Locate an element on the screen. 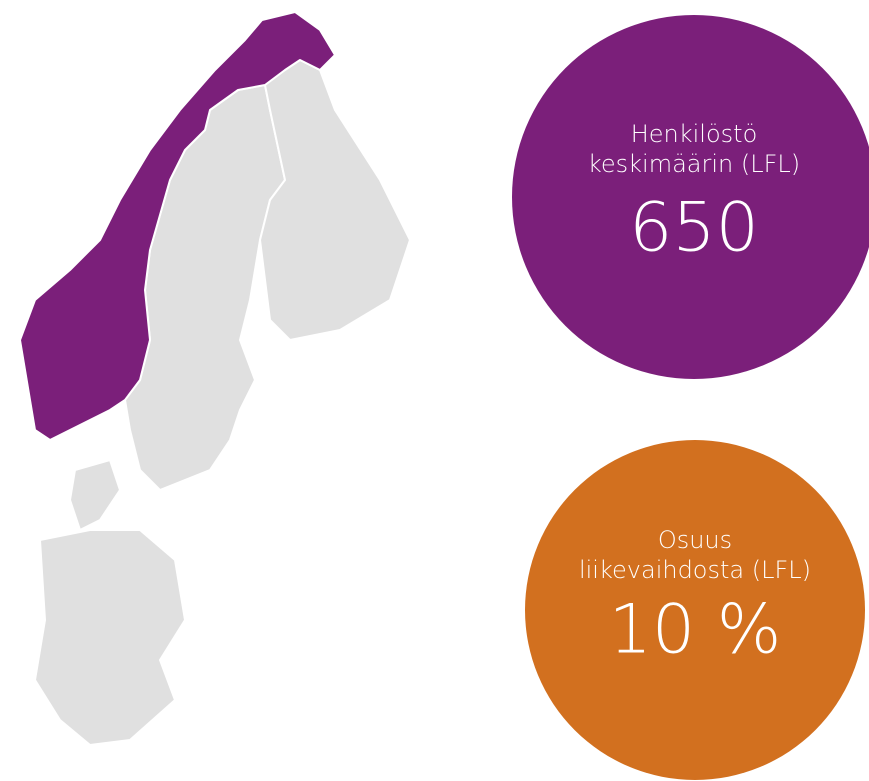 The height and width of the screenshot is (781, 869). stat-label: Osuus is located at coordinates (695, 540).